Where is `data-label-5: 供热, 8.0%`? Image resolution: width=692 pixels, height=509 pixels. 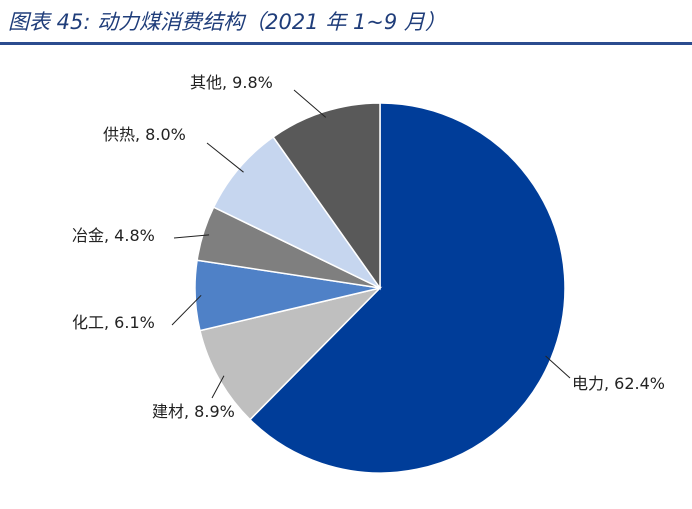
data-label-5: 供热, 8.0% is located at coordinates (144, 134).